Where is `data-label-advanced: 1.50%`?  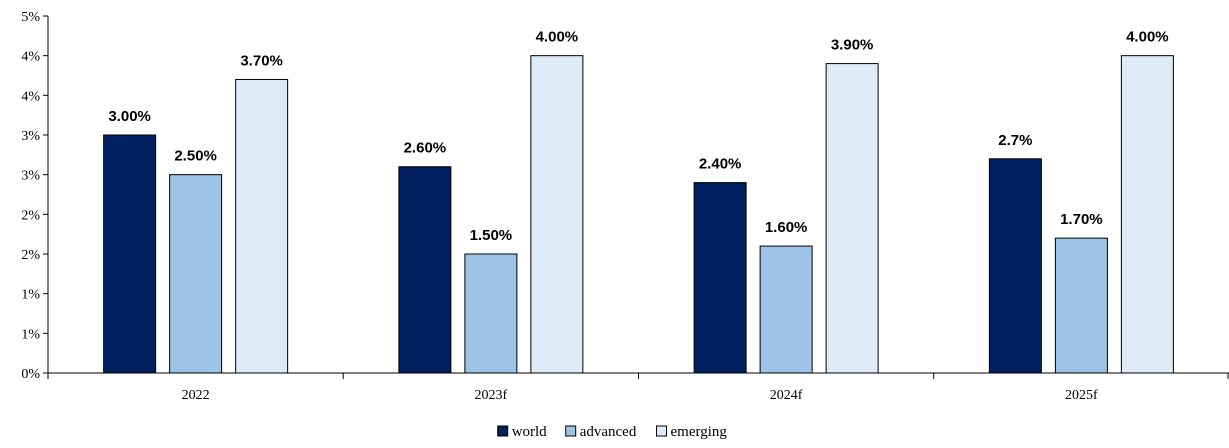
data-label-advanced: 1.50% is located at coordinates (491, 235).